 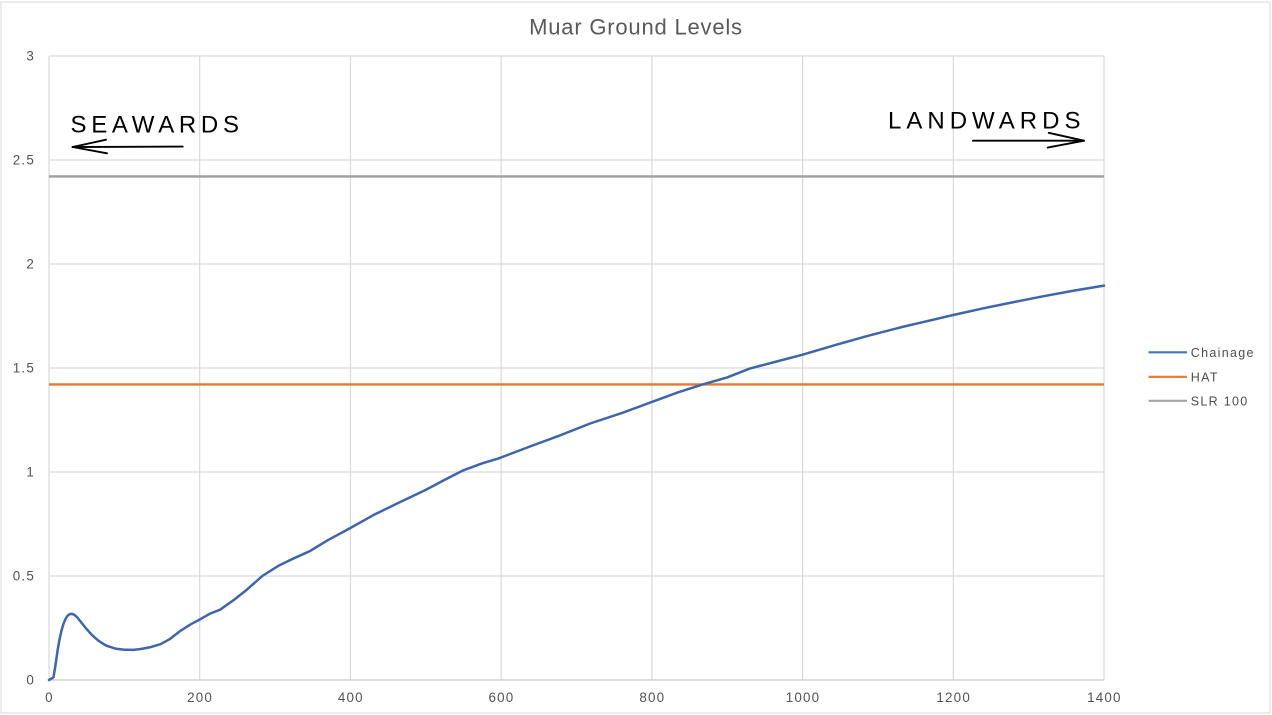 What do you see at coordinates (24, 160) in the screenshot?
I see `svg-text: 2.5` at bounding box center [24, 160].